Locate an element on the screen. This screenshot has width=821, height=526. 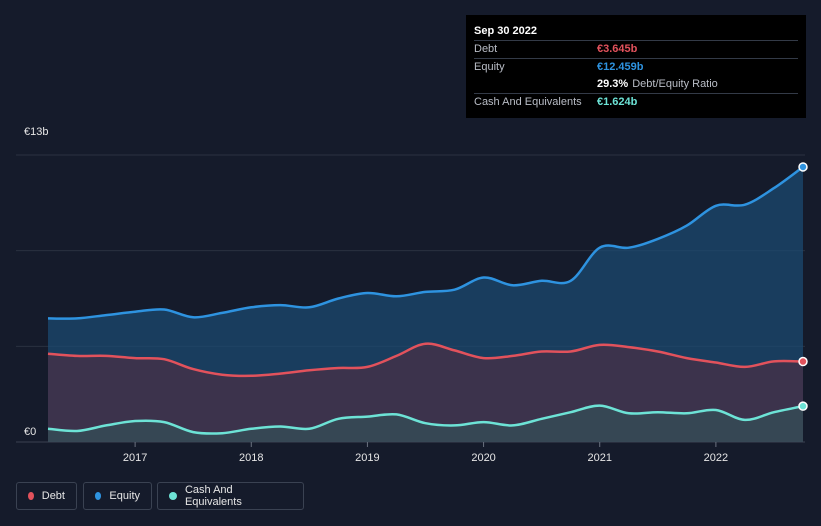
debt-endpoint-marker is located at coordinates (803, 361).